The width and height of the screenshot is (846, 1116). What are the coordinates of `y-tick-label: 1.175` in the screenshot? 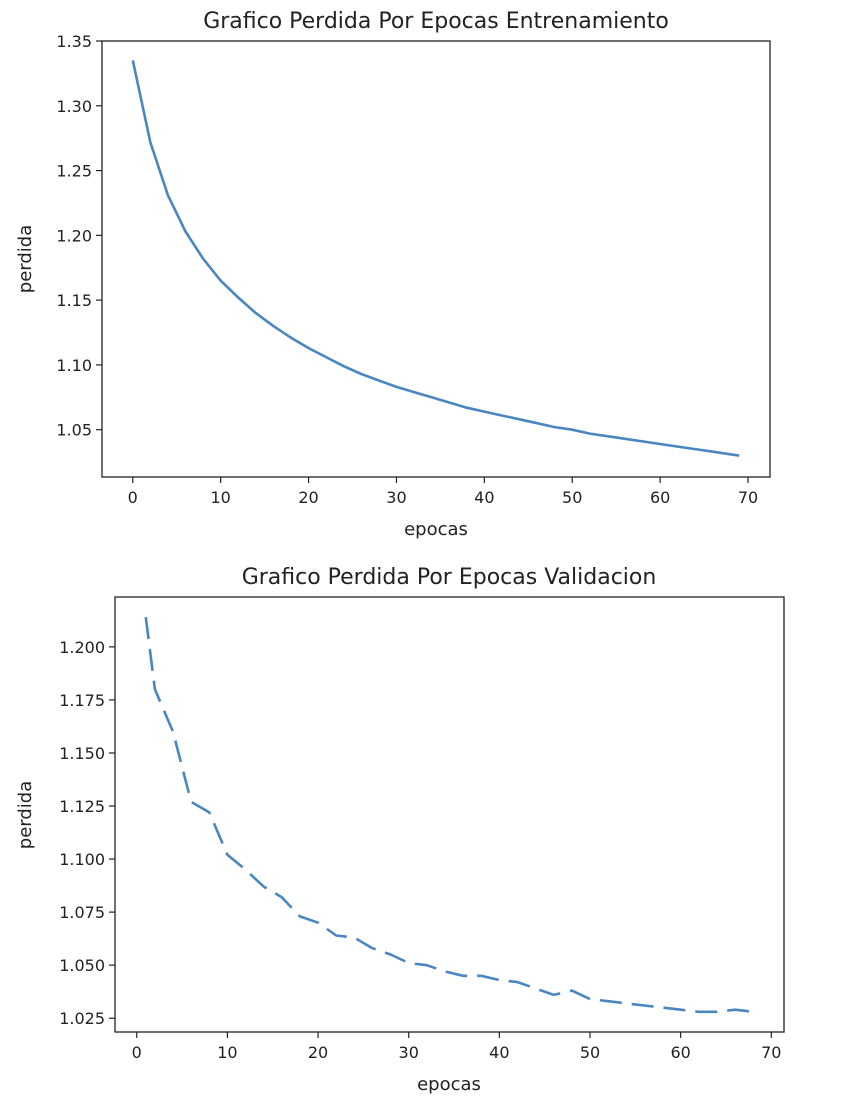 It's located at (82, 700).